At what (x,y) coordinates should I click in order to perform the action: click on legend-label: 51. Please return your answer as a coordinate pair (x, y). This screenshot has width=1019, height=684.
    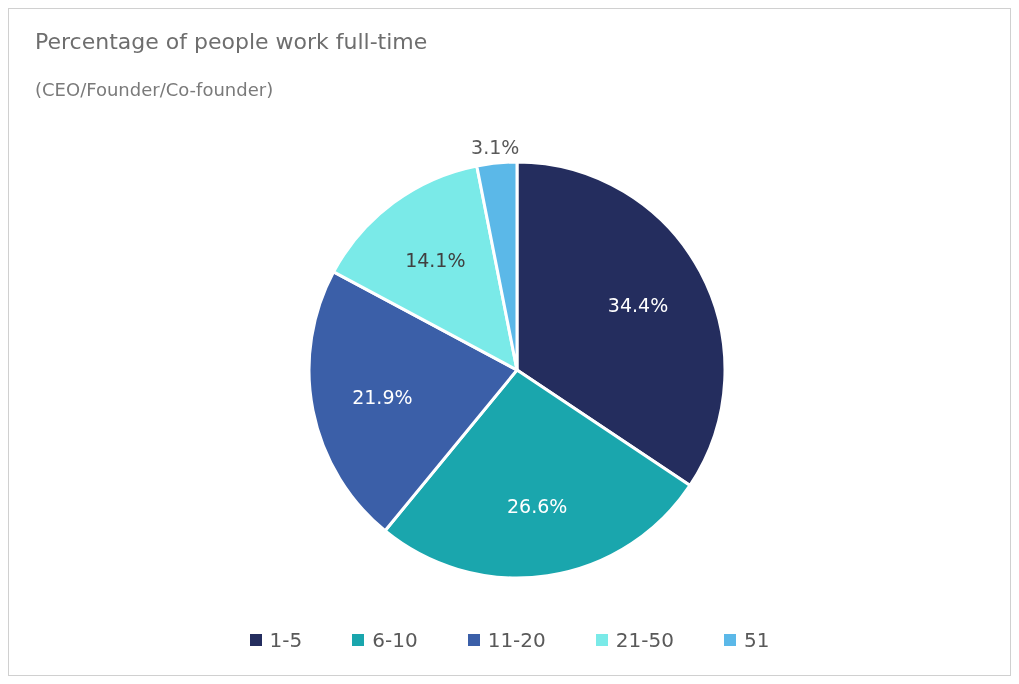
    Looking at the image, I should click on (756, 640).